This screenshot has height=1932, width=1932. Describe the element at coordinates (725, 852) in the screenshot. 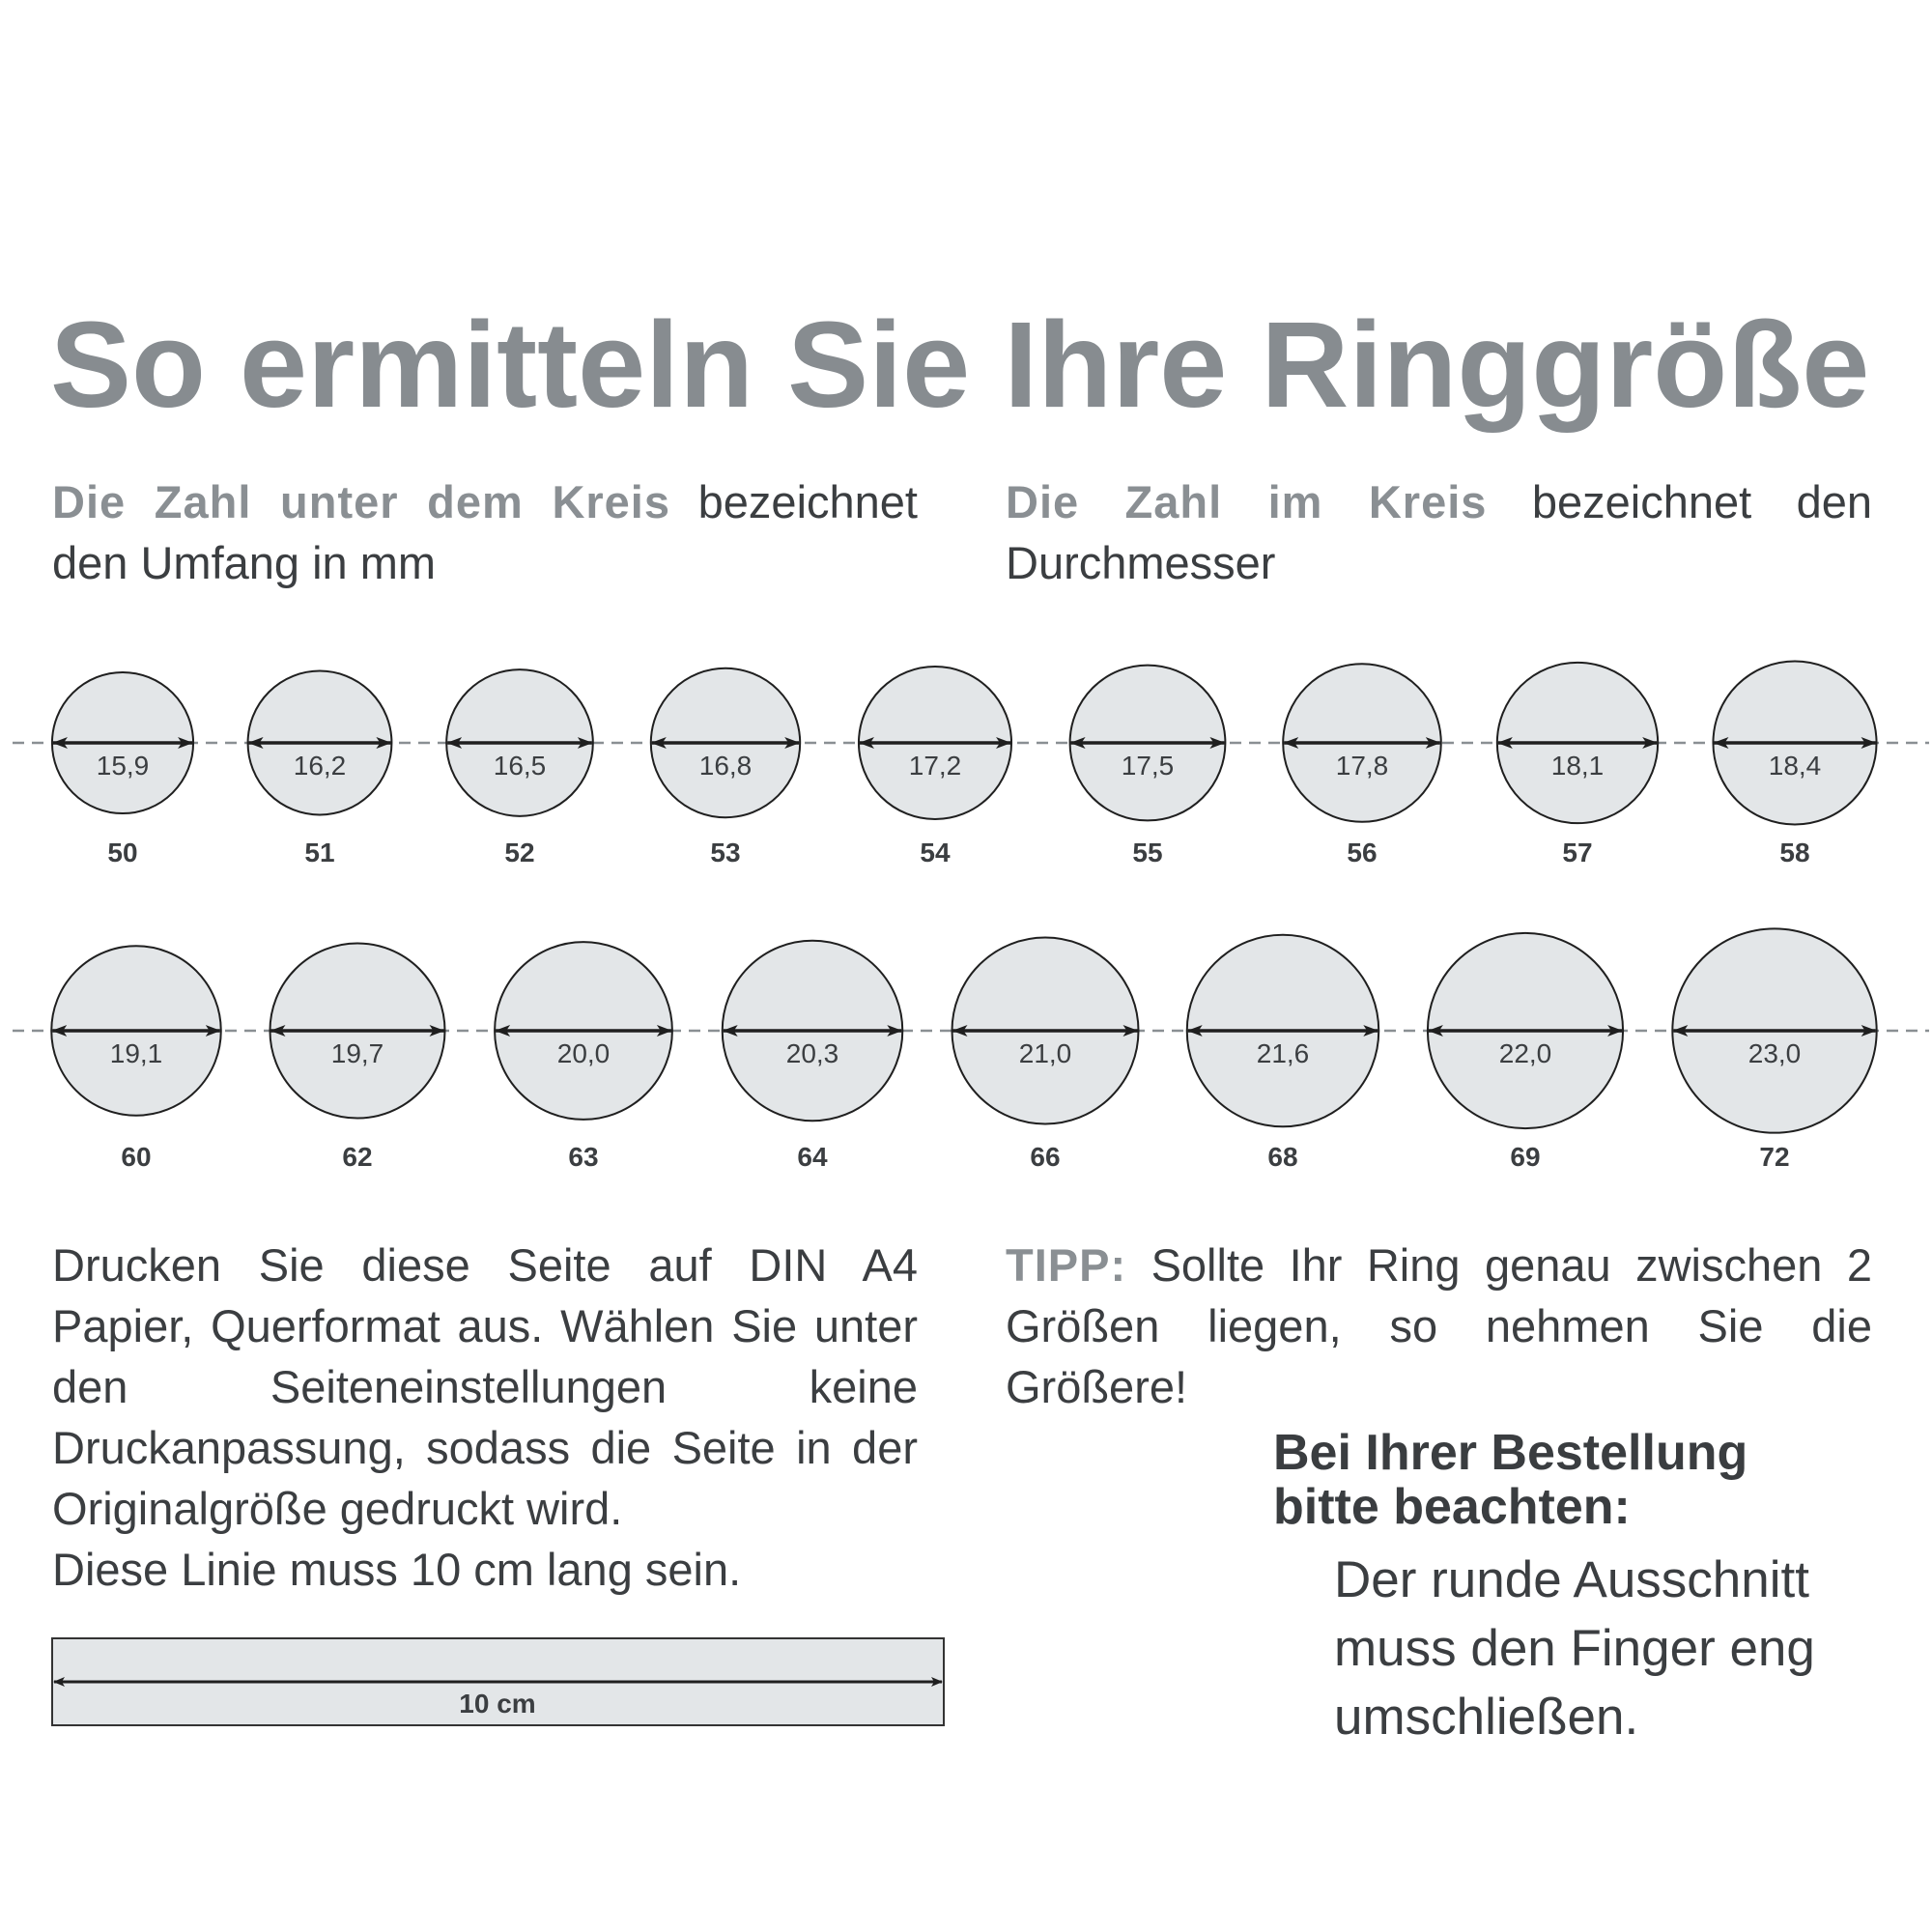

I see `ring-size-label: 53` at that location.